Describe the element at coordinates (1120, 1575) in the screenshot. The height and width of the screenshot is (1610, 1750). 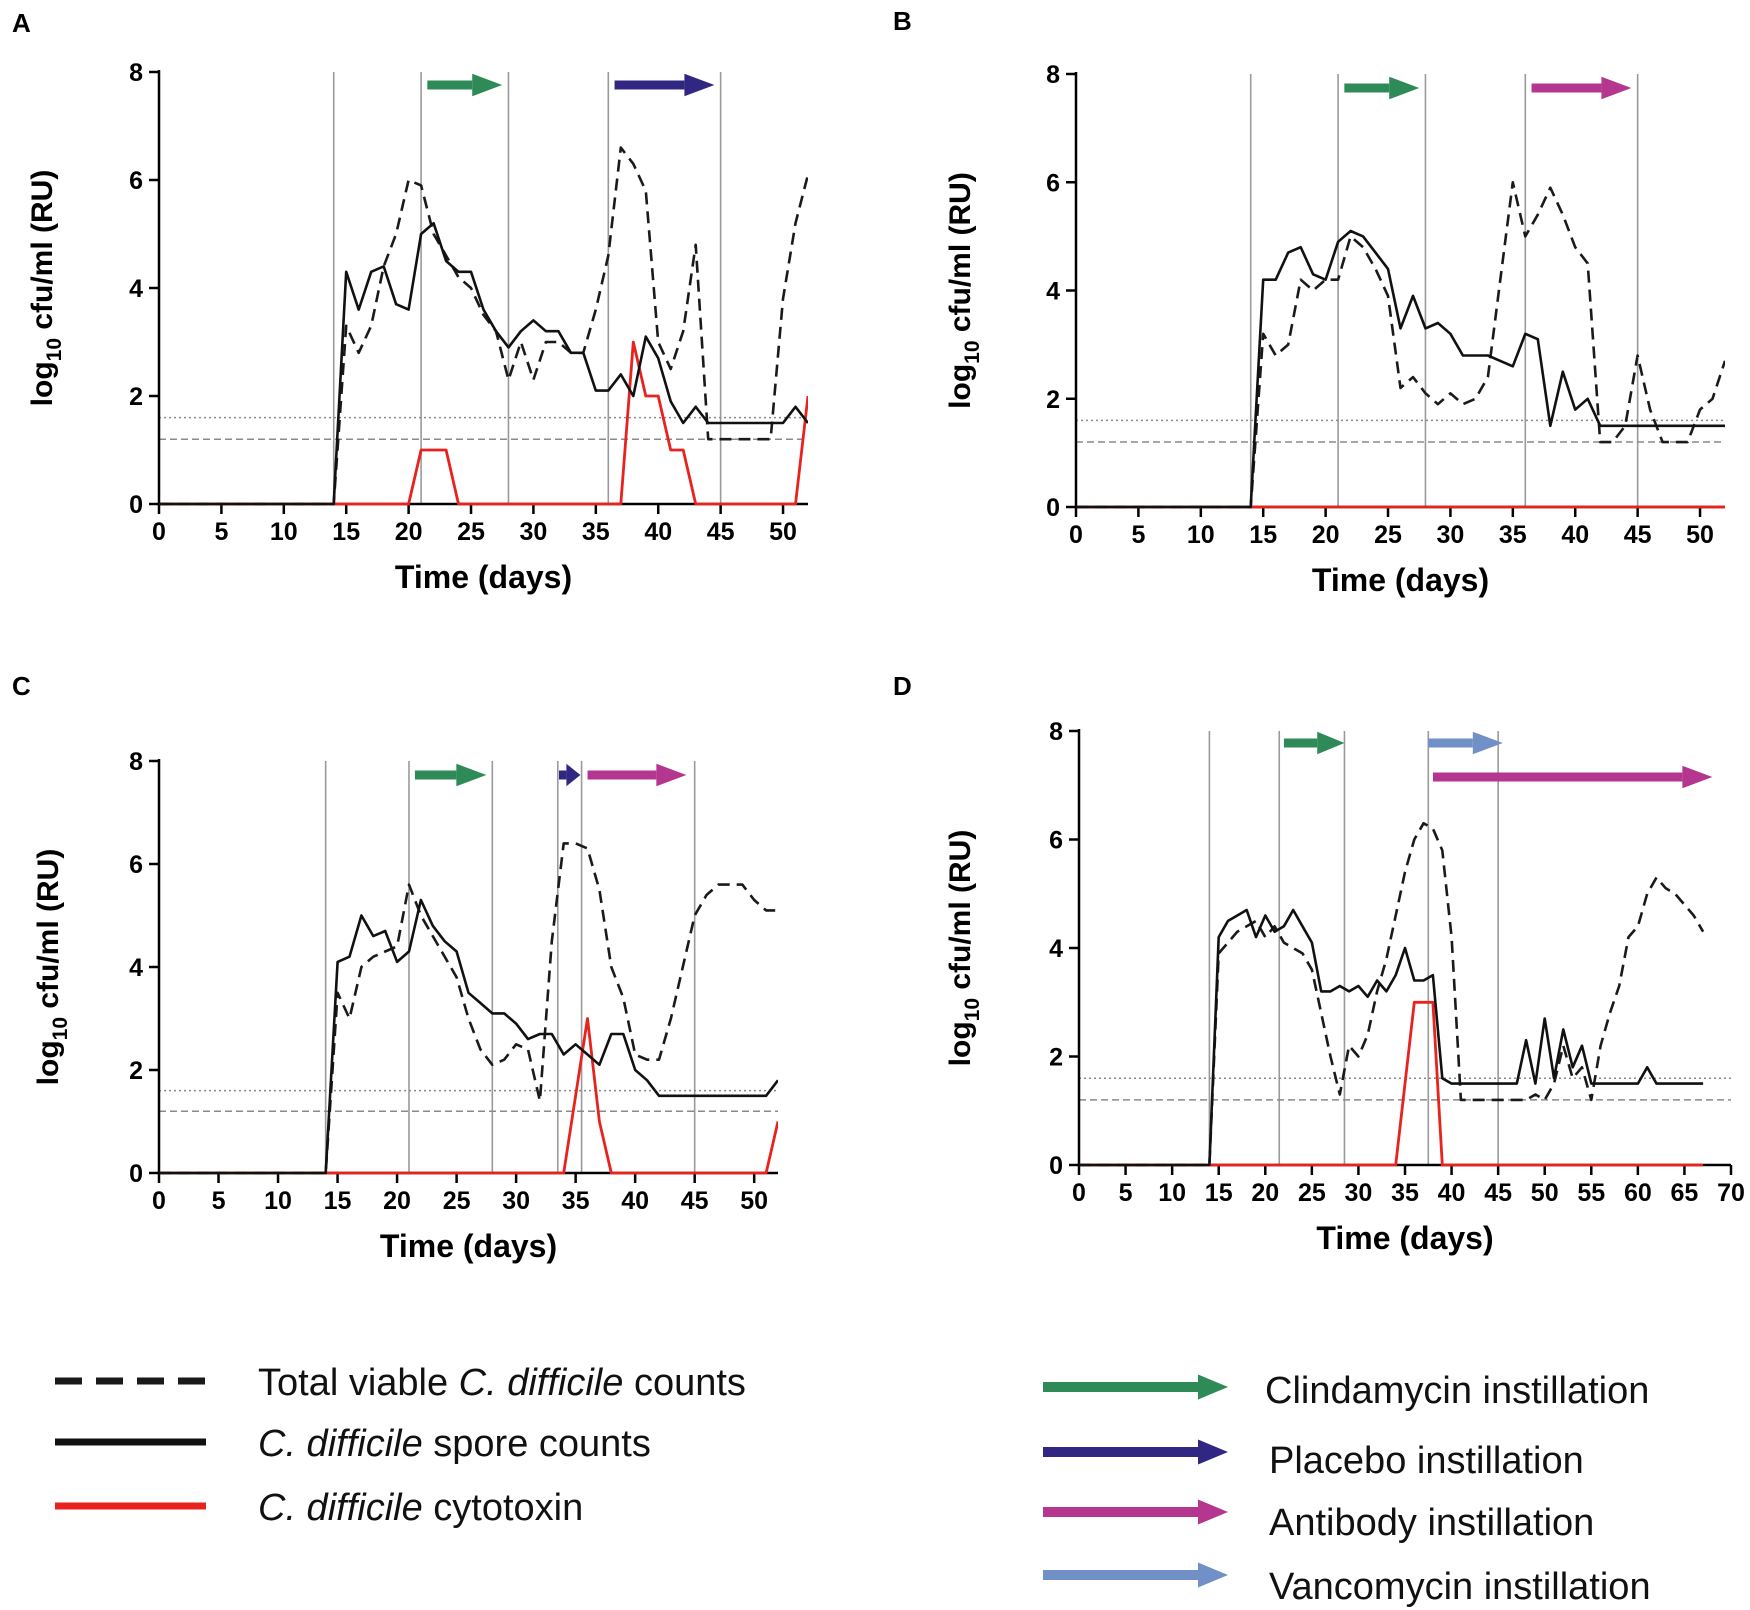
I see `legend-arrow-vancomycin-shaft` at that location.